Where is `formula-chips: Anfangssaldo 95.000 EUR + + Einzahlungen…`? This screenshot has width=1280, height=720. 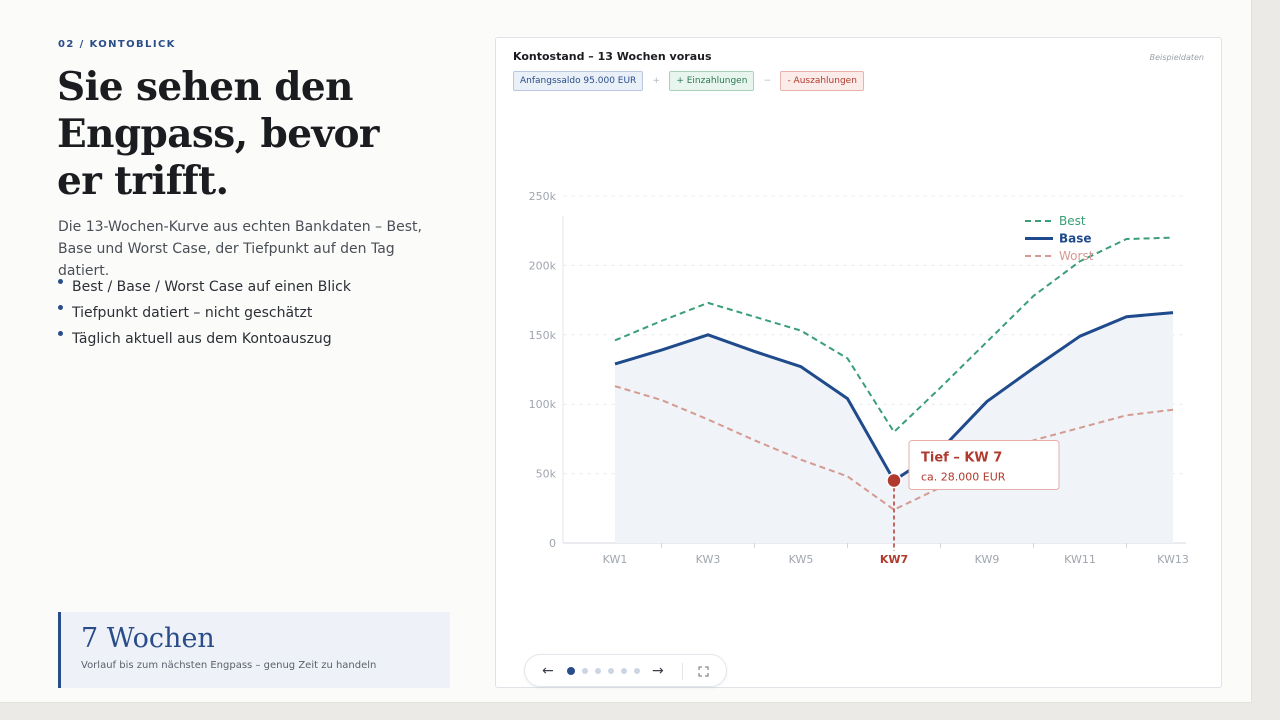 formula-chips: Anfangssaldo 95.000 EUR + + Einzahlungen… is located at coordinates (688, 81).